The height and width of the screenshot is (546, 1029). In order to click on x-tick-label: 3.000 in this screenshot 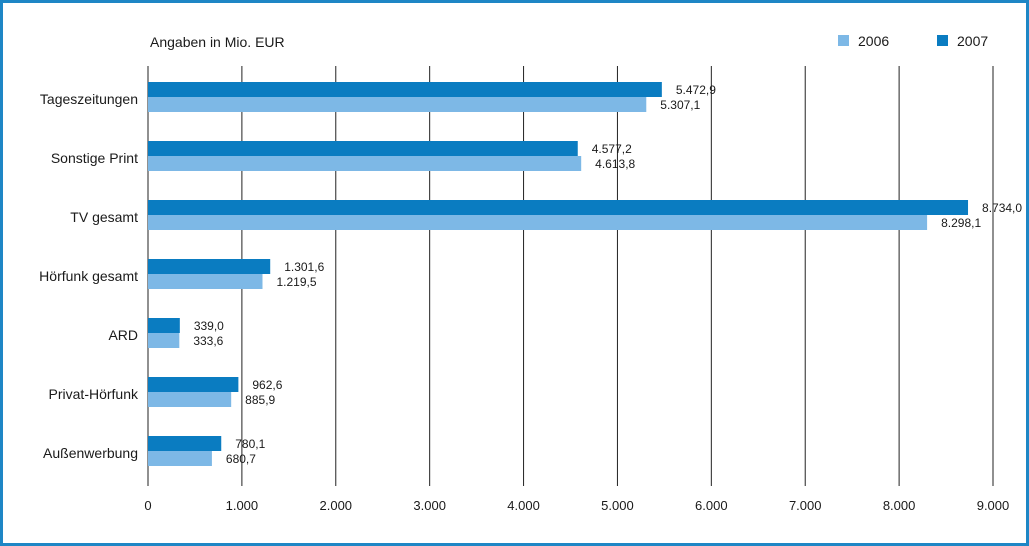, I will do `click(429, 505)`.